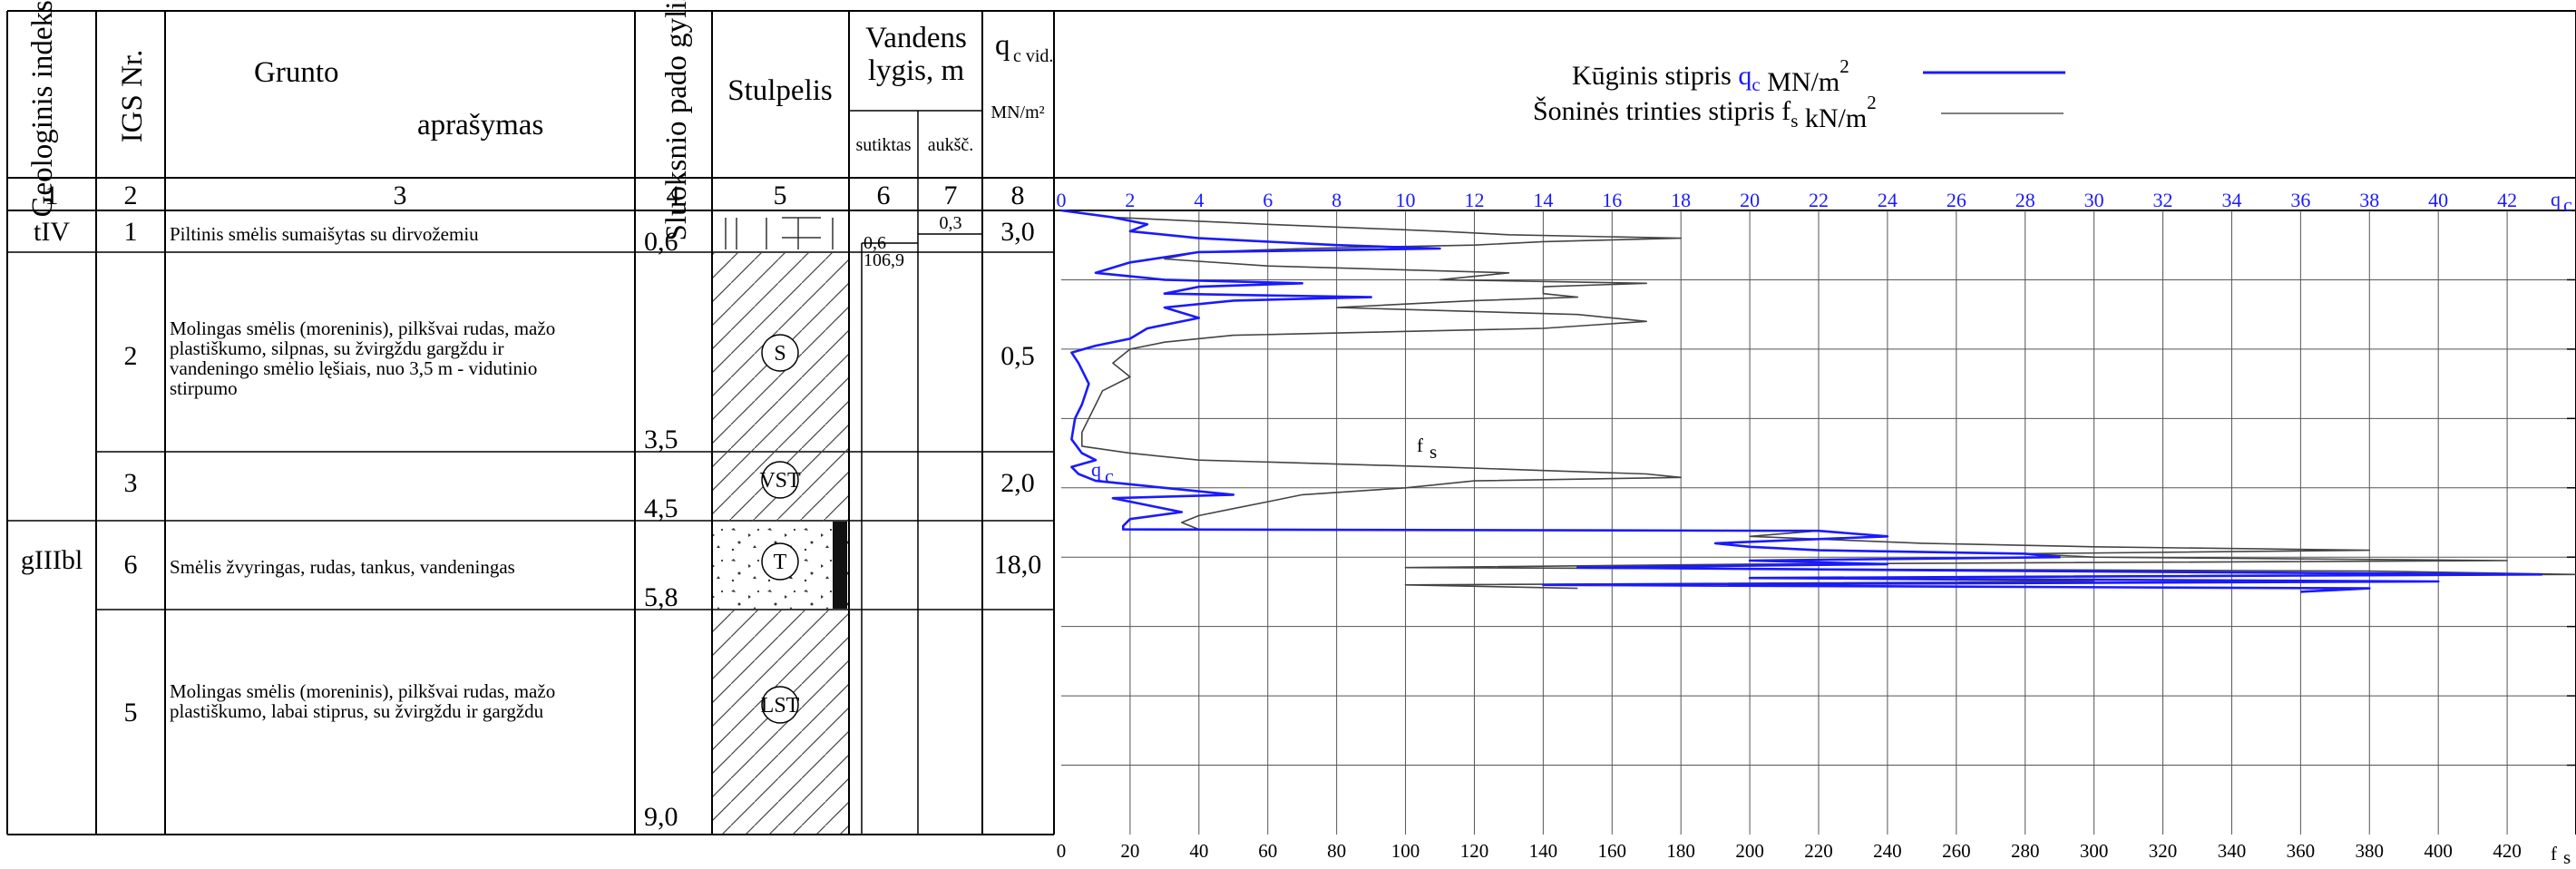 The height and width of the screenshot is (869, 2576). What do you see at coordinates (2232, 851) in the screenshot?
I see `fs-tick-label: 340` at bounding box center [2232, 851].